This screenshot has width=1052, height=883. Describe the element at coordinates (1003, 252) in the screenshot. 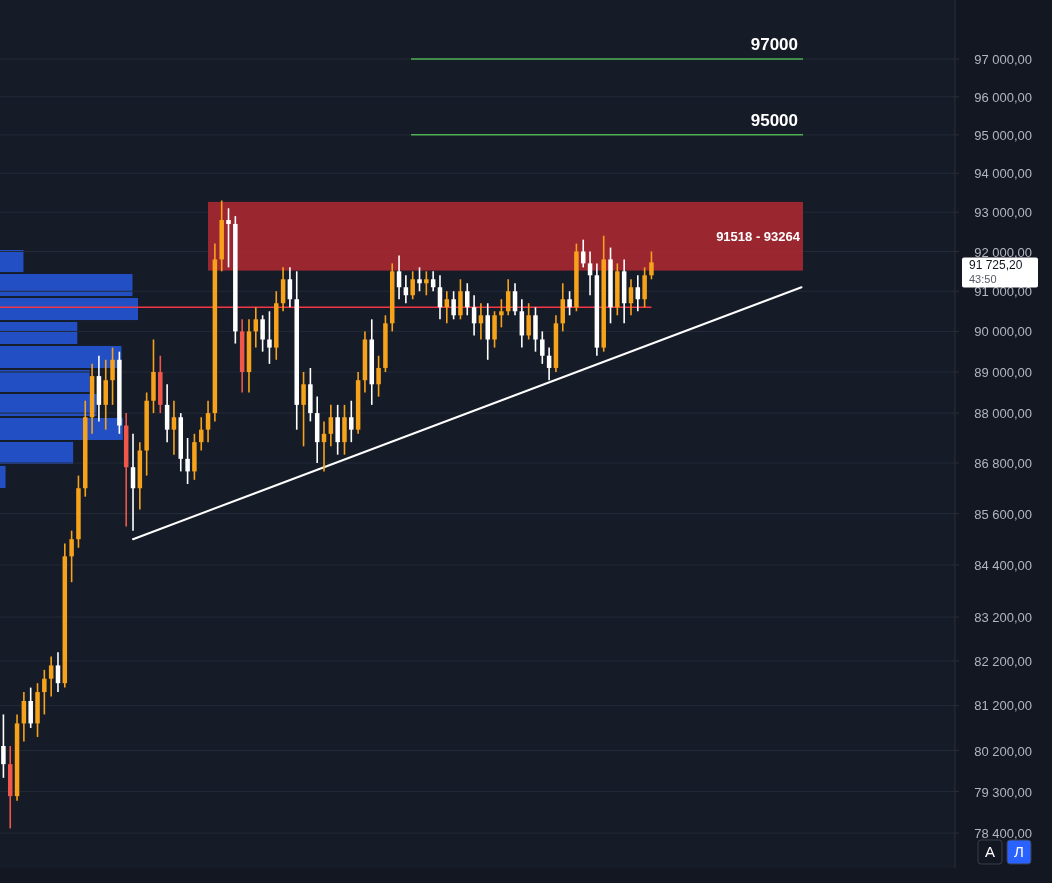

I see `y-tick-label: 92 000,00` at that location.